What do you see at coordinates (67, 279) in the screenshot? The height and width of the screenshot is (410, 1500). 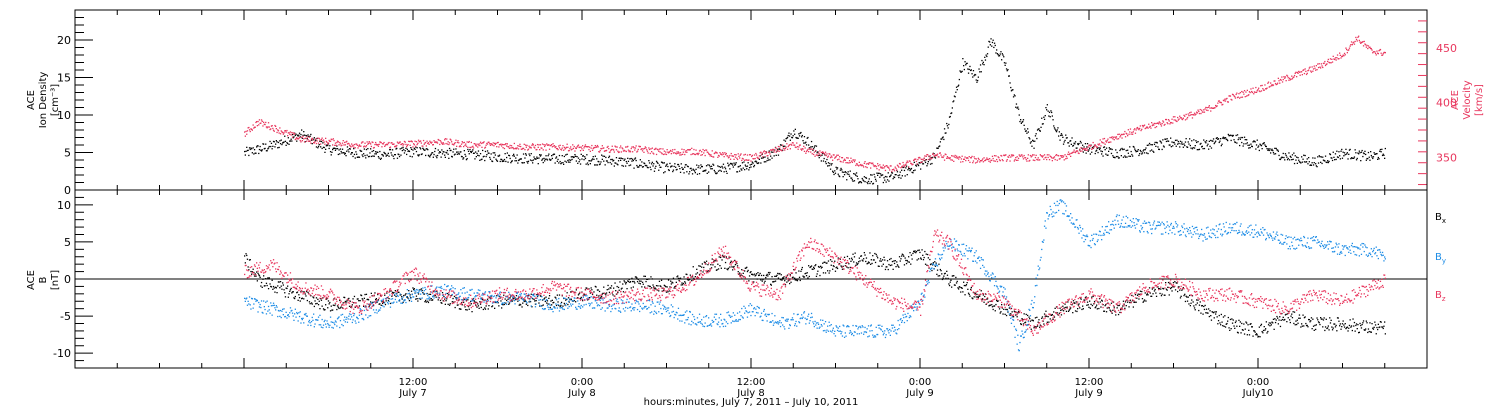 I see `field-tick-label: 0` at bounding box center [67, 279].